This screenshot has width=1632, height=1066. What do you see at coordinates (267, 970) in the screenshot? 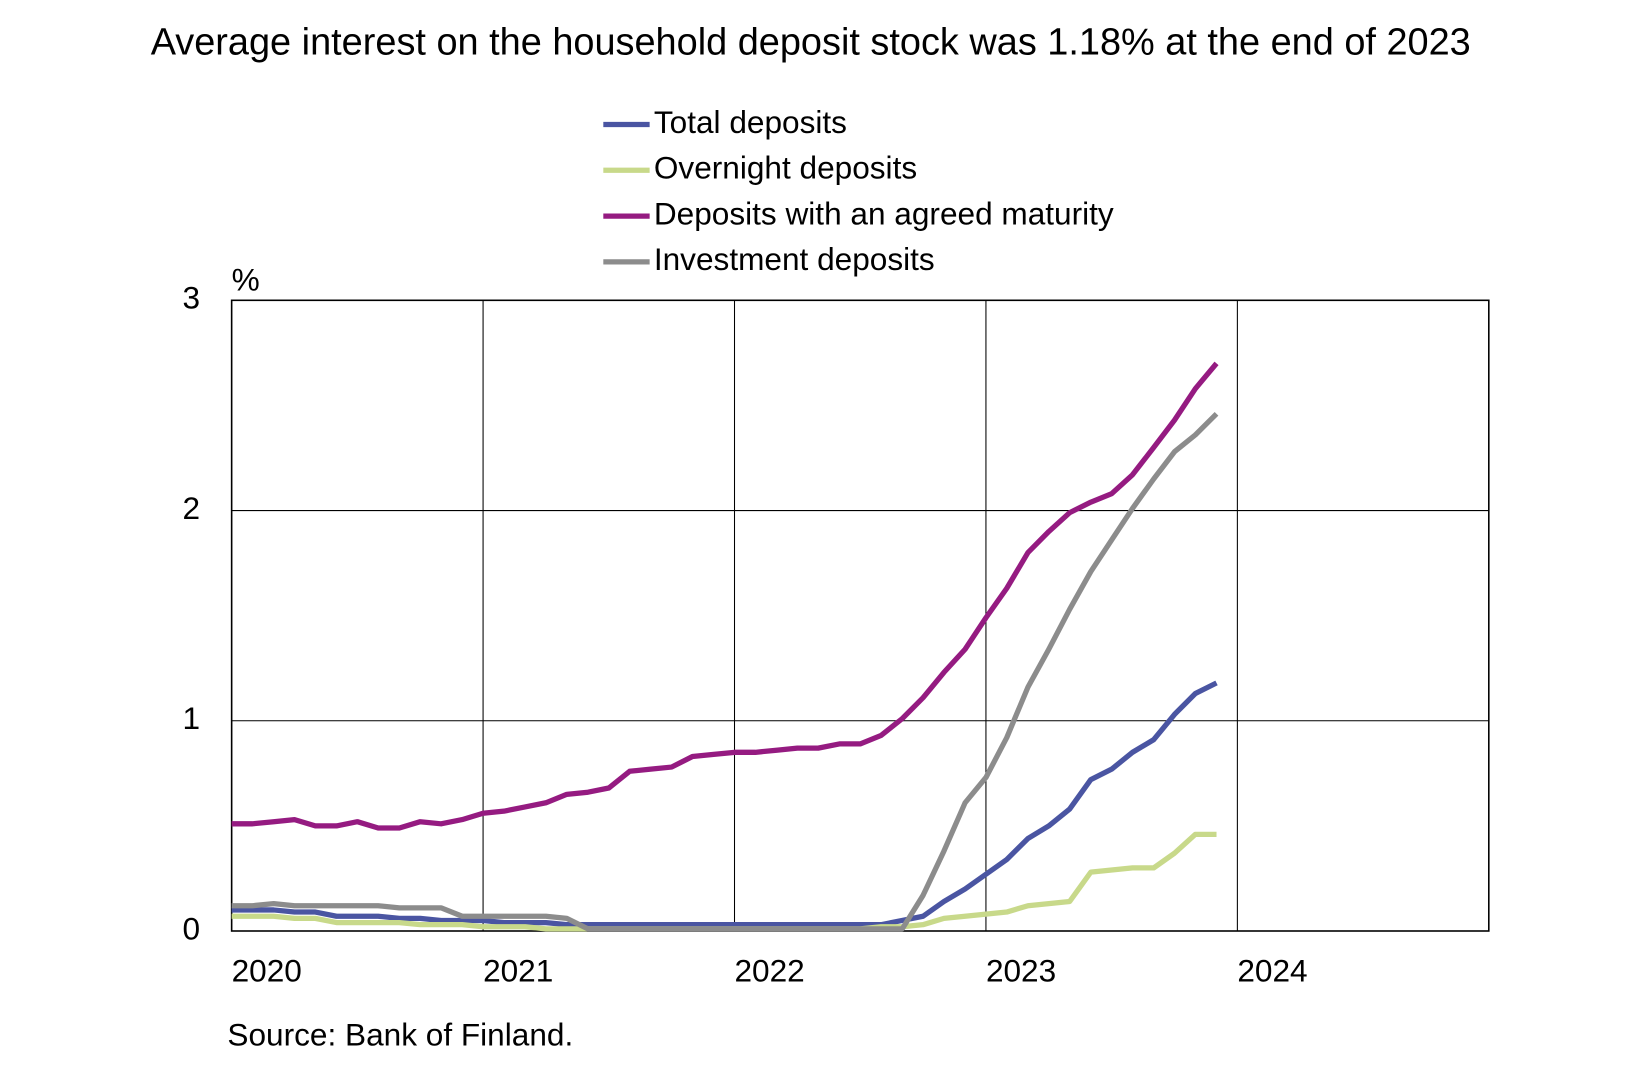
I see `x-tick-label: 2020` at bounding box center [267, 970].